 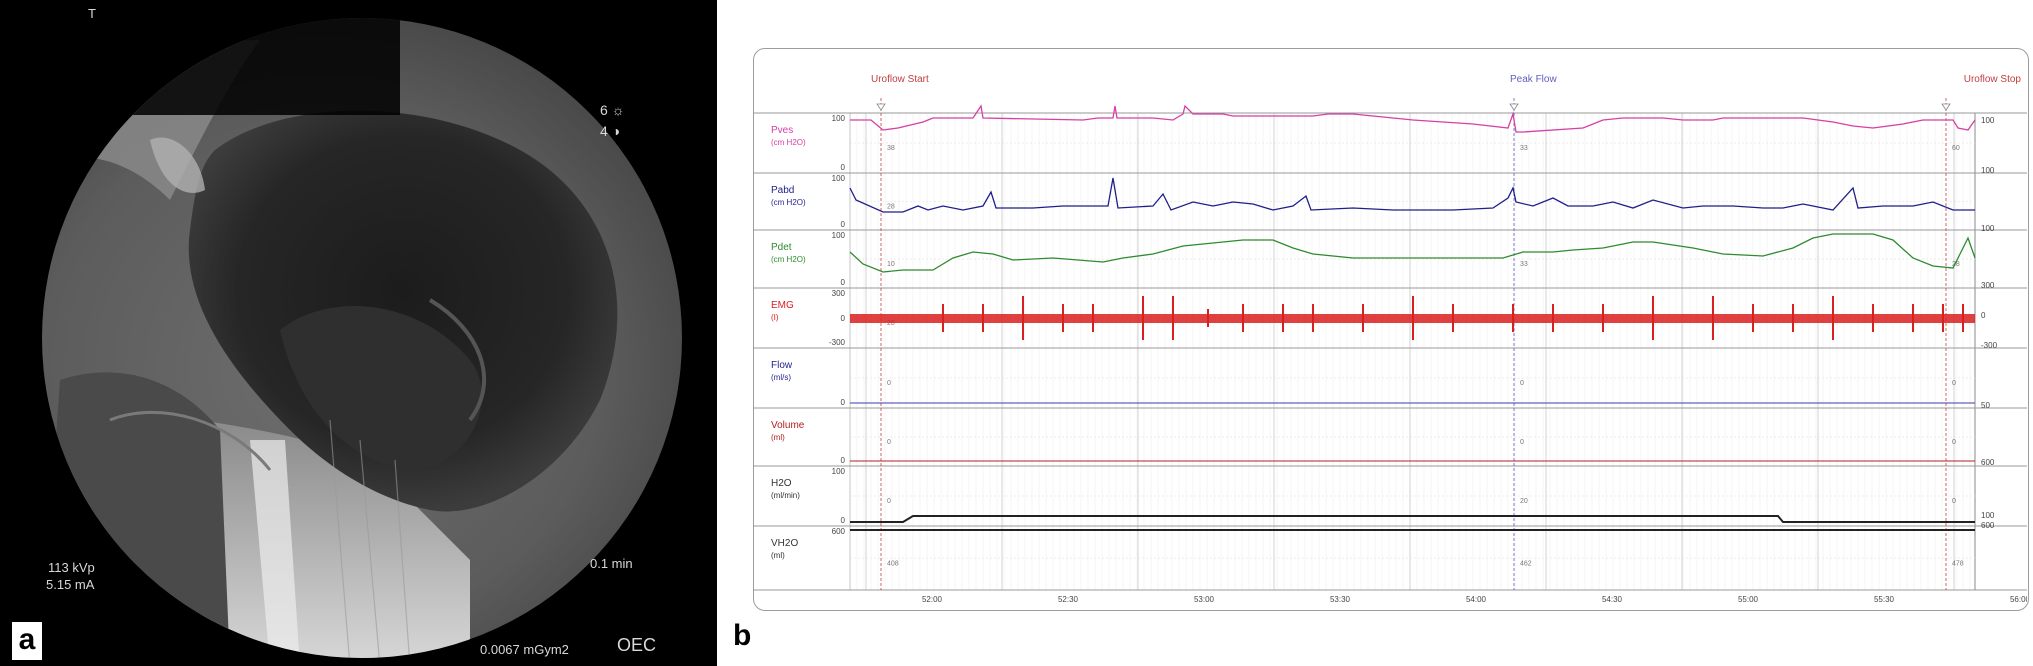 I want to click on channel-name: H2O, so click(x=781, y=483).